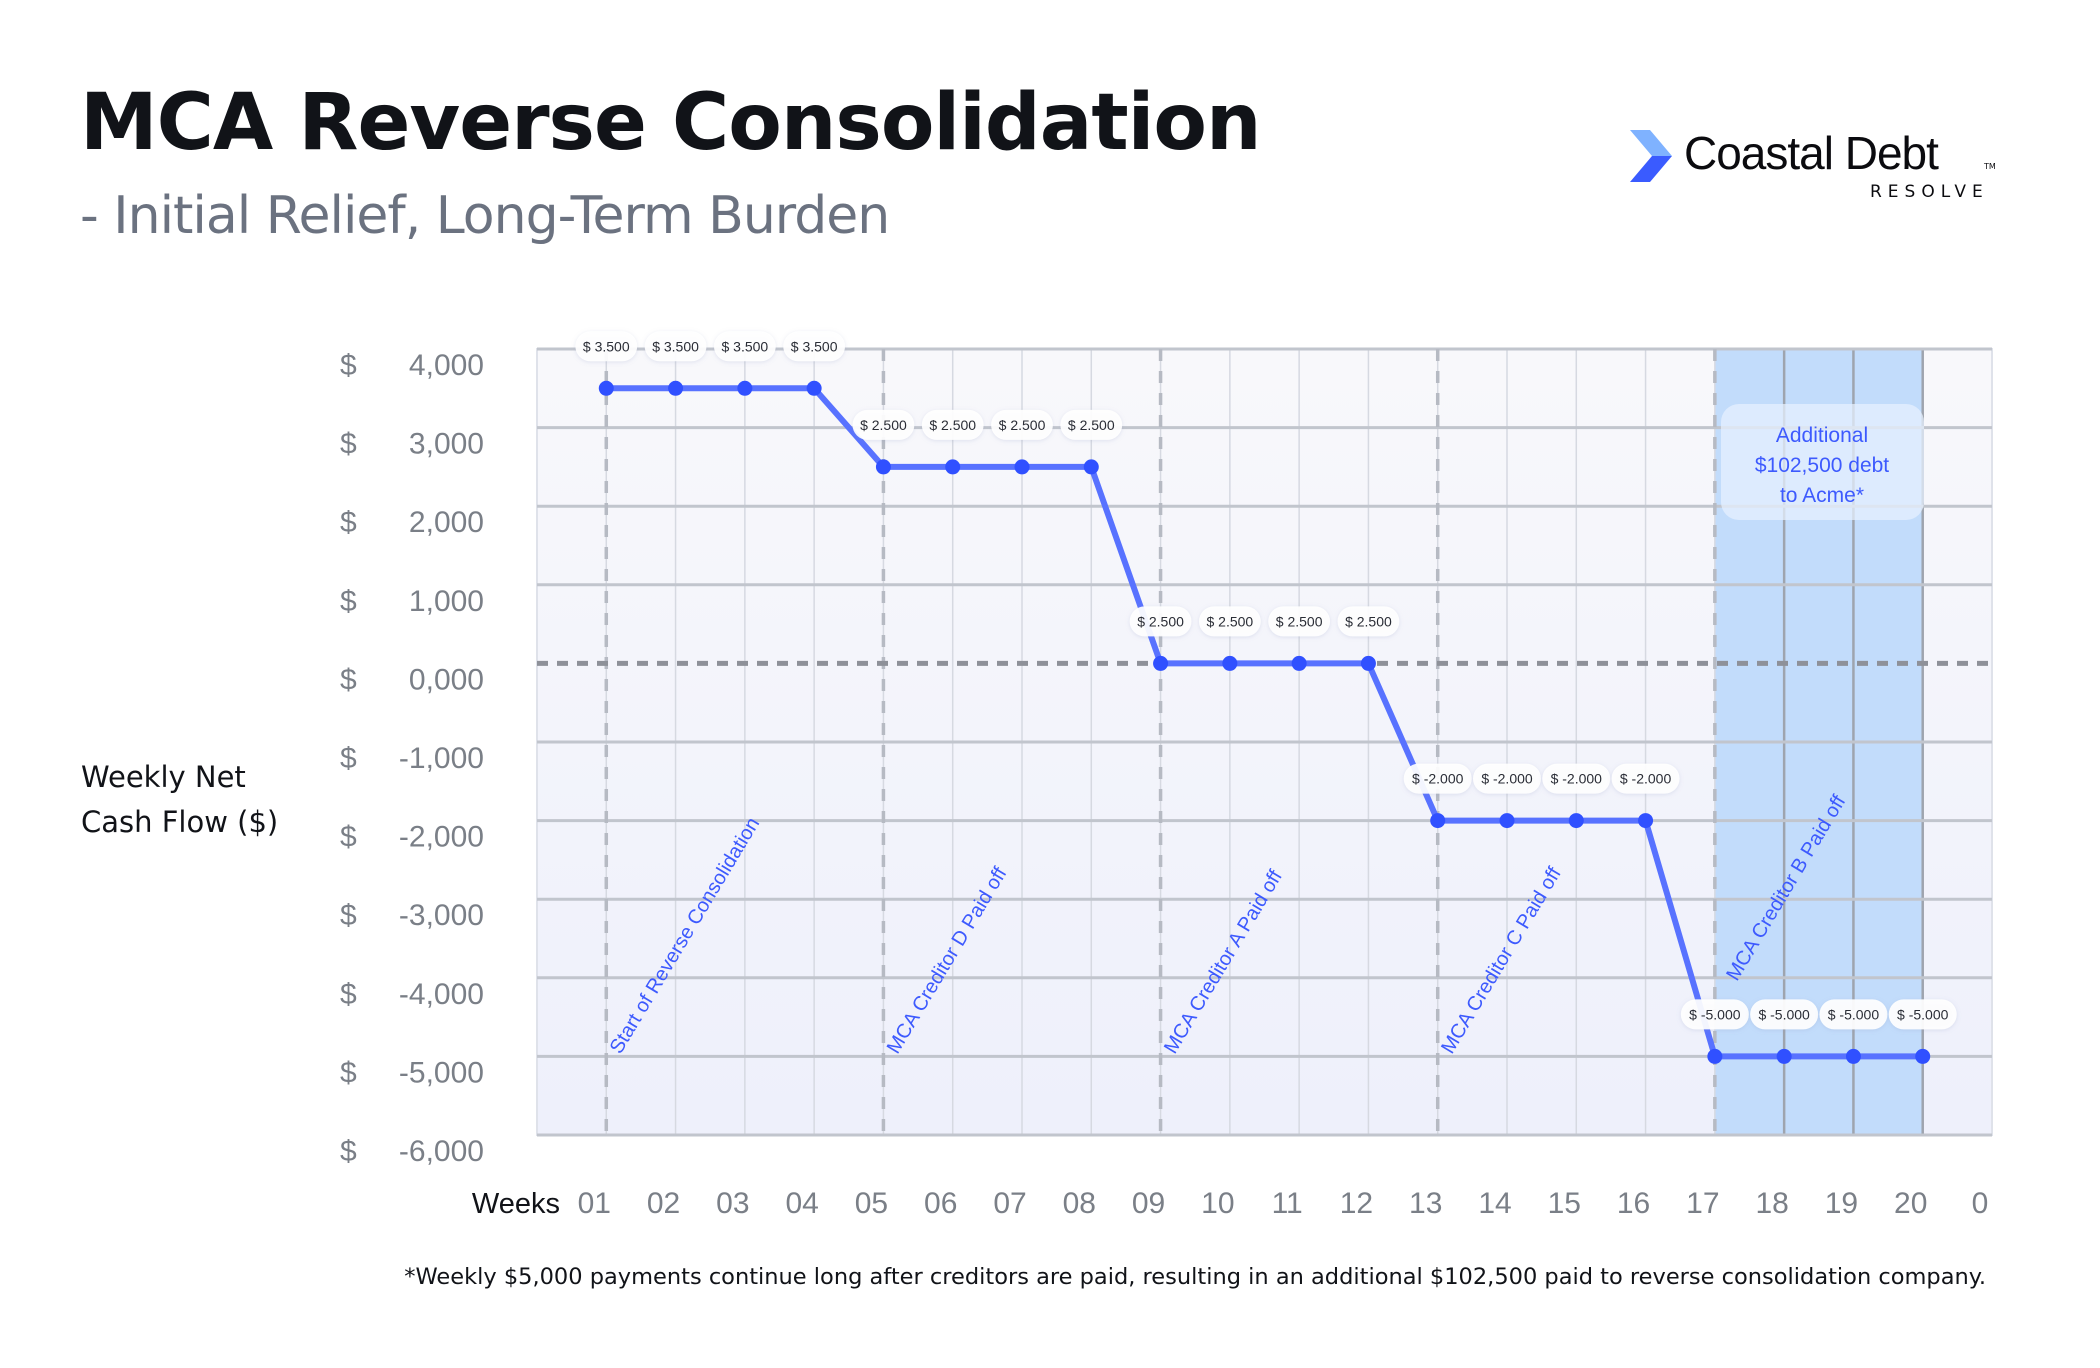 The width and height of the screenshot is (2100, 1368). I want to click on y-tick-label: -1,000, so click(441, 758).